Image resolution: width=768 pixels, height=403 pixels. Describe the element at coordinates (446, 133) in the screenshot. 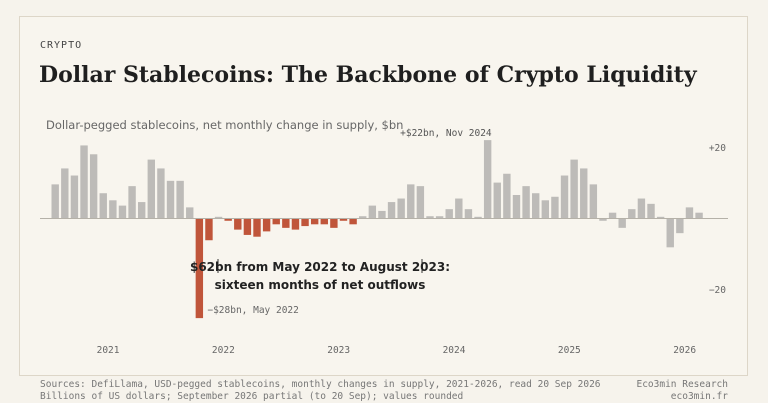

I see `peak-annotation: +$22bn, Nov 2024` at that location.